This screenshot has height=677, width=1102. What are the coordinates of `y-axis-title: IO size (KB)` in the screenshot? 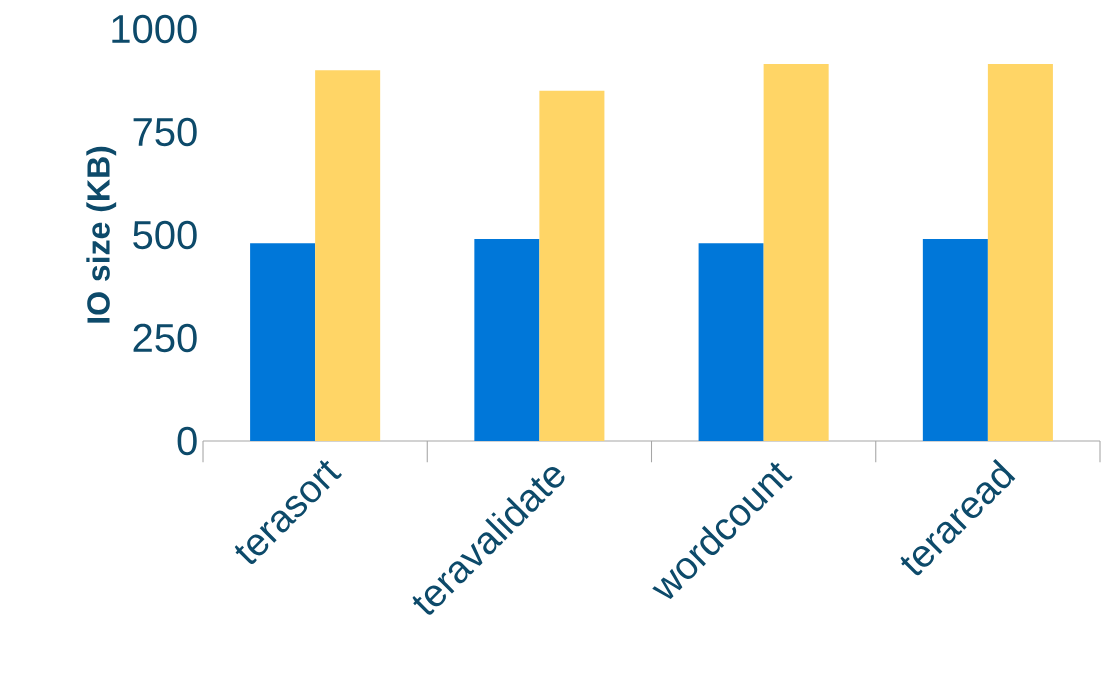 It's located at (101, 234).